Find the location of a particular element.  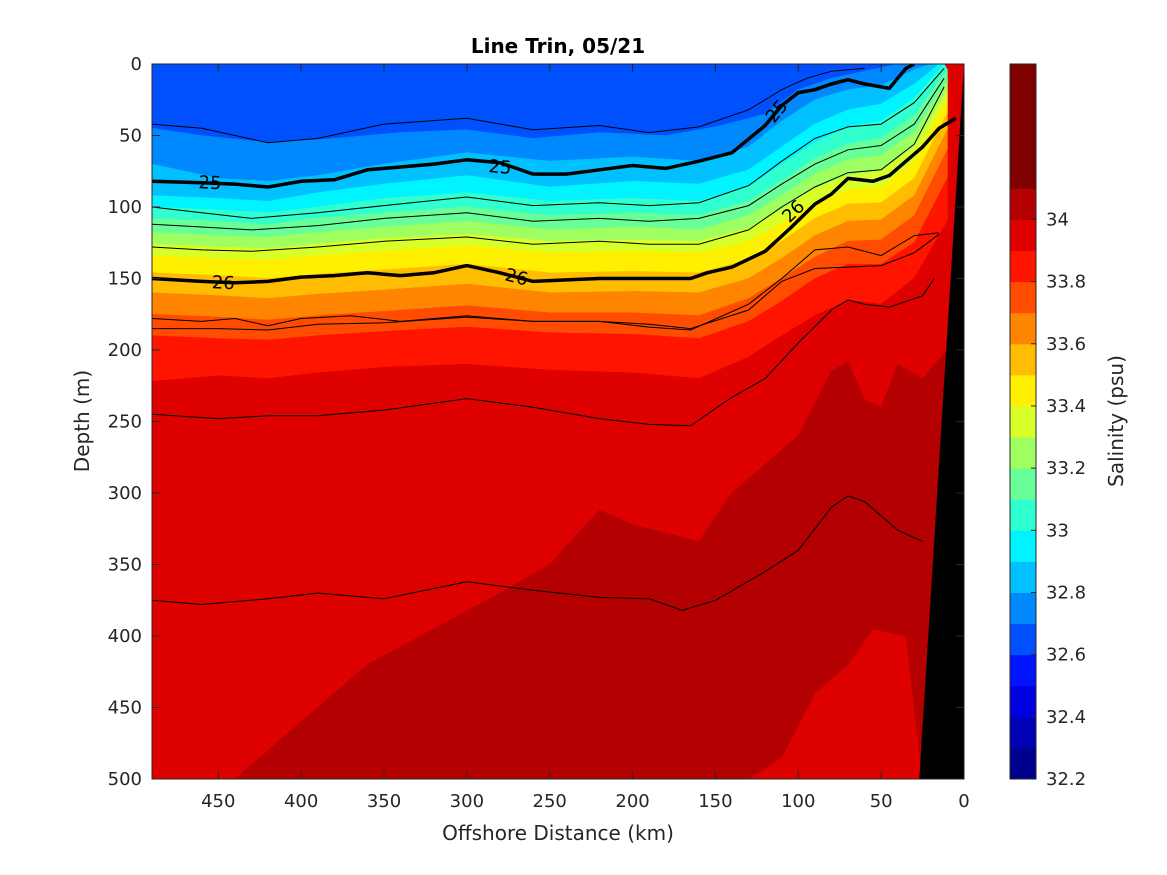

colorbar-tick-label: 33 is located at coordinates (1057, 530).